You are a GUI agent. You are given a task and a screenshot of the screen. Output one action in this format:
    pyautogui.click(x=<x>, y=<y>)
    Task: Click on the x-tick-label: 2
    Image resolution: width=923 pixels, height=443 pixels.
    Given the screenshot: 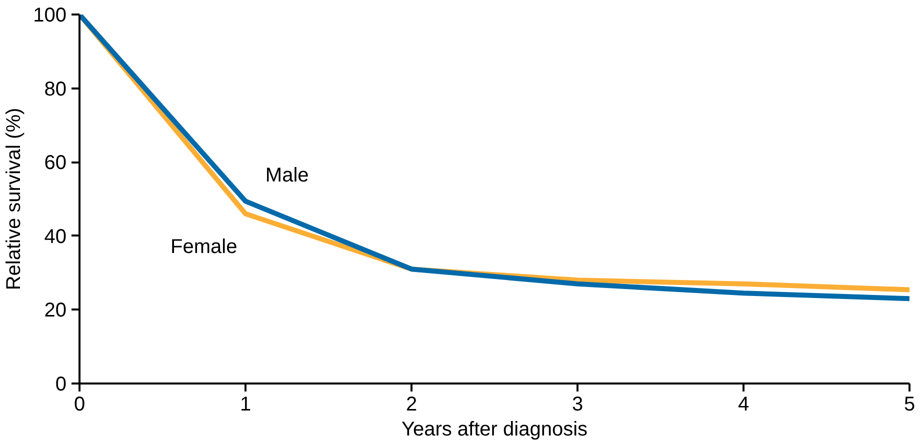 What is the action you would take?
    pyautogui.click(x=412, y=405)
    